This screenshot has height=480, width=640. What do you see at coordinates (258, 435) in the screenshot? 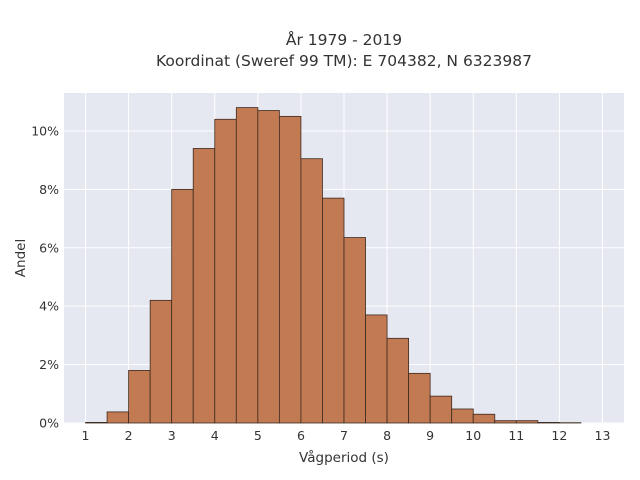
I see `x-tick-label: 5` at bounding box center [258, 435].